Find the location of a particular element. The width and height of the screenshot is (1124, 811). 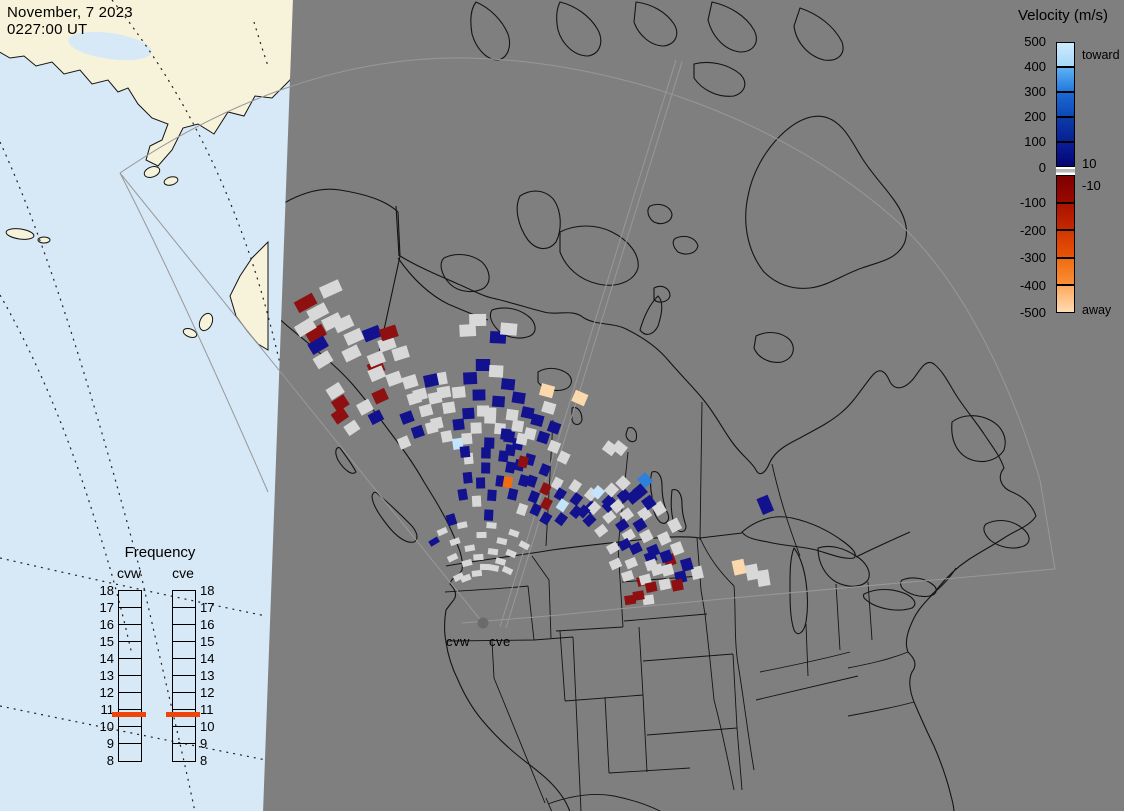

frequency-marker-cve is located at coordinates (183, 714).